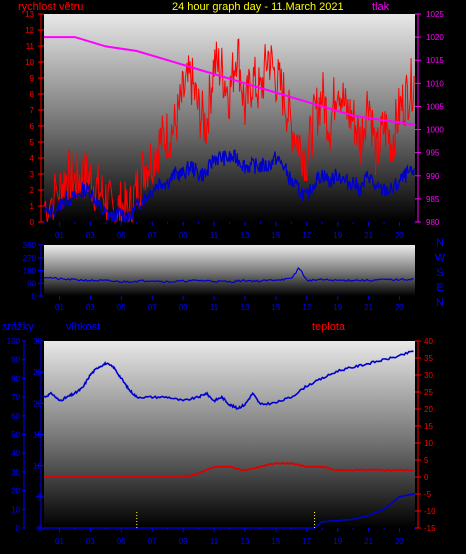  What do you see at coordinates (428, 443) in the screenshot?
I see `temp-tick-label: 10` at bounding box center [428, 443].